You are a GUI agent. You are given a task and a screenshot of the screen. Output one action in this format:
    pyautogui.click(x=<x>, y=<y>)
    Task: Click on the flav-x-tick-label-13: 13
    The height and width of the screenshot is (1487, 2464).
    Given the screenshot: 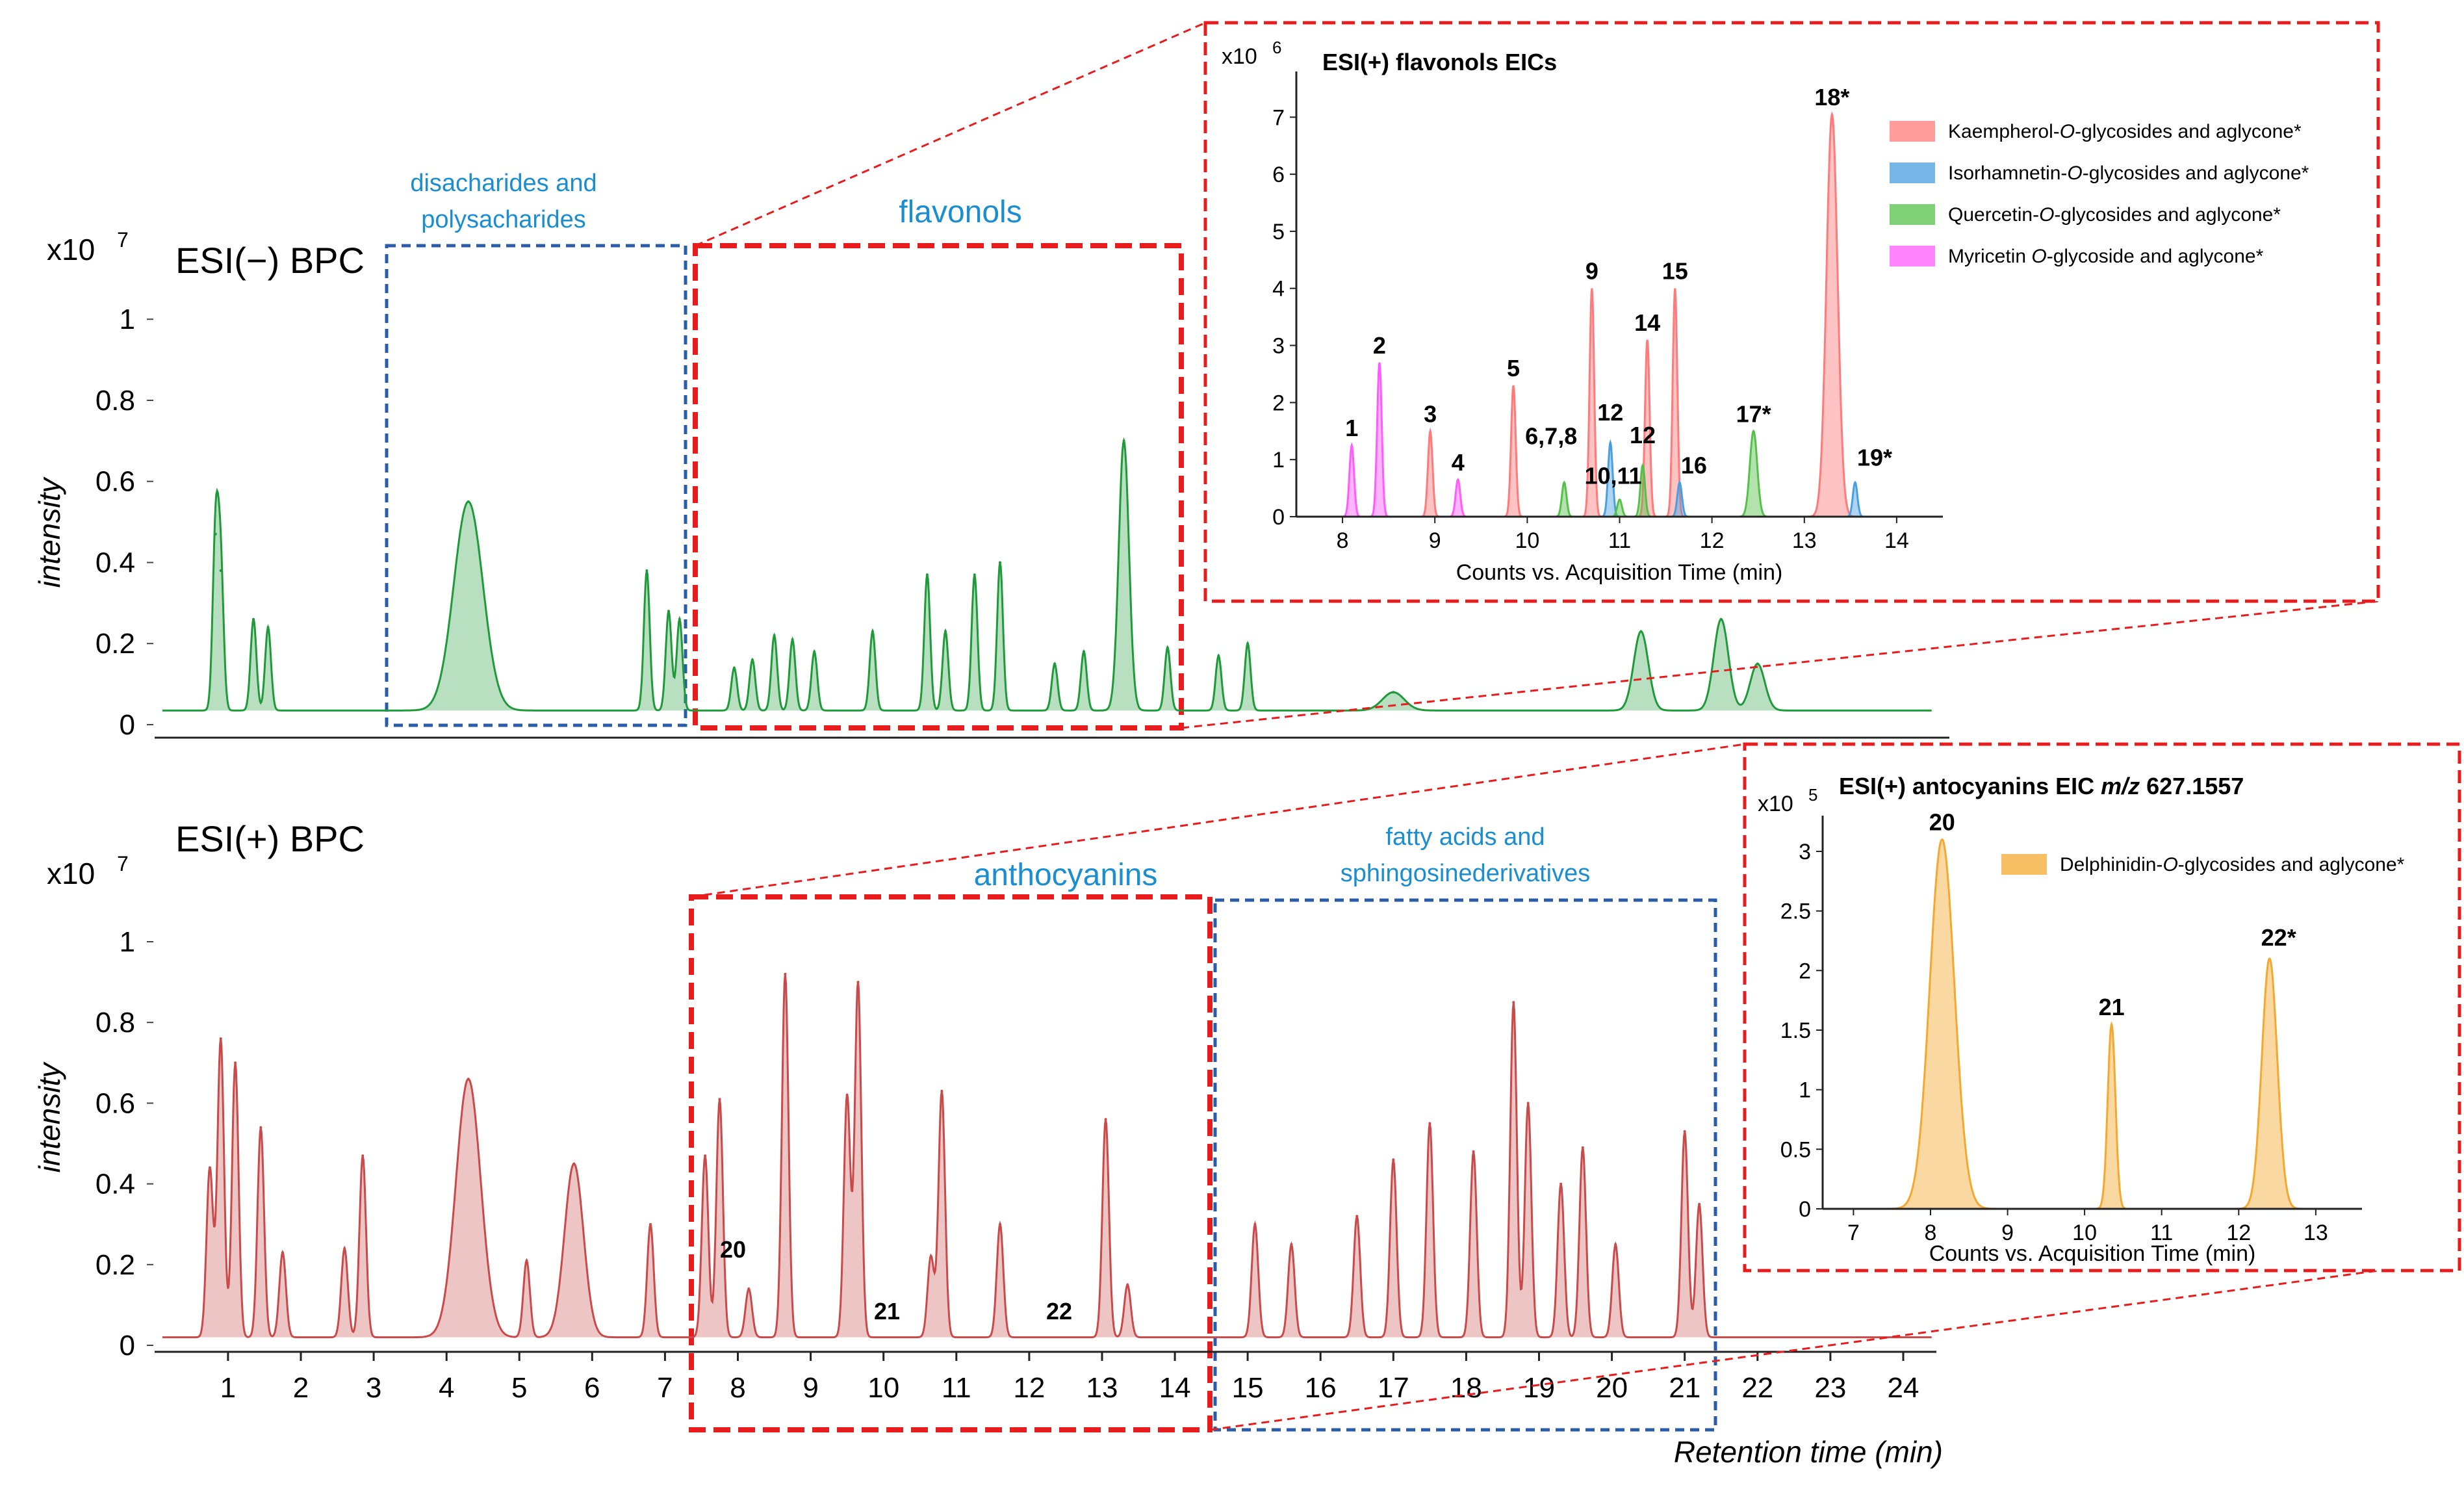 What is the action you would take?
    pyautogui.click(x=1804, y=540)
    